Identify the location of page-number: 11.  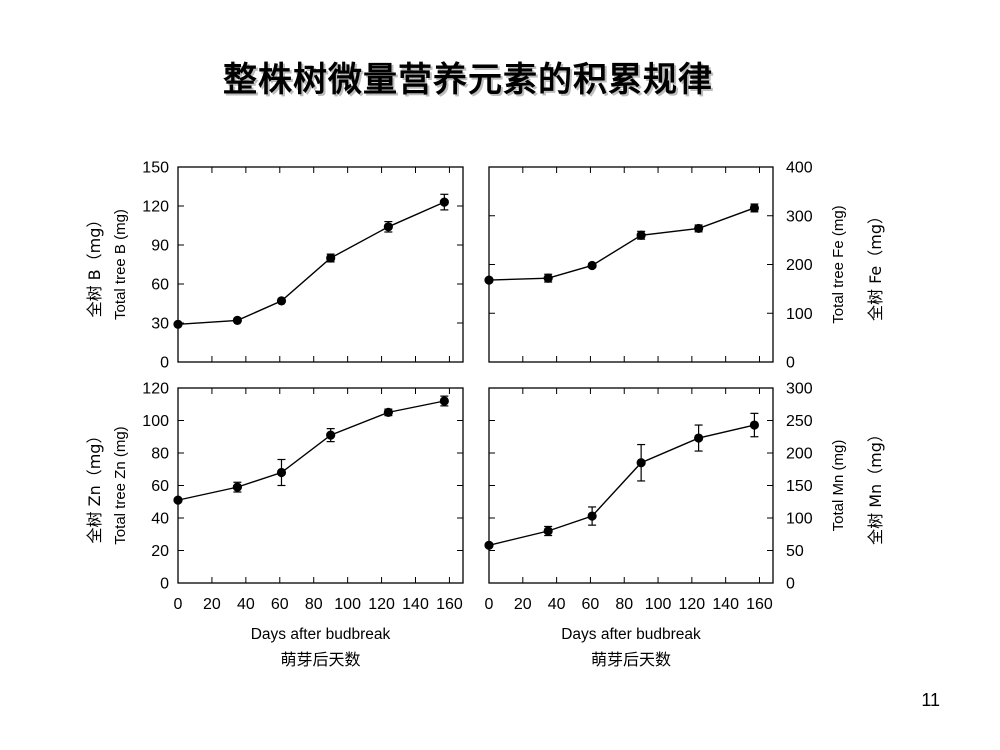
(930, 700).